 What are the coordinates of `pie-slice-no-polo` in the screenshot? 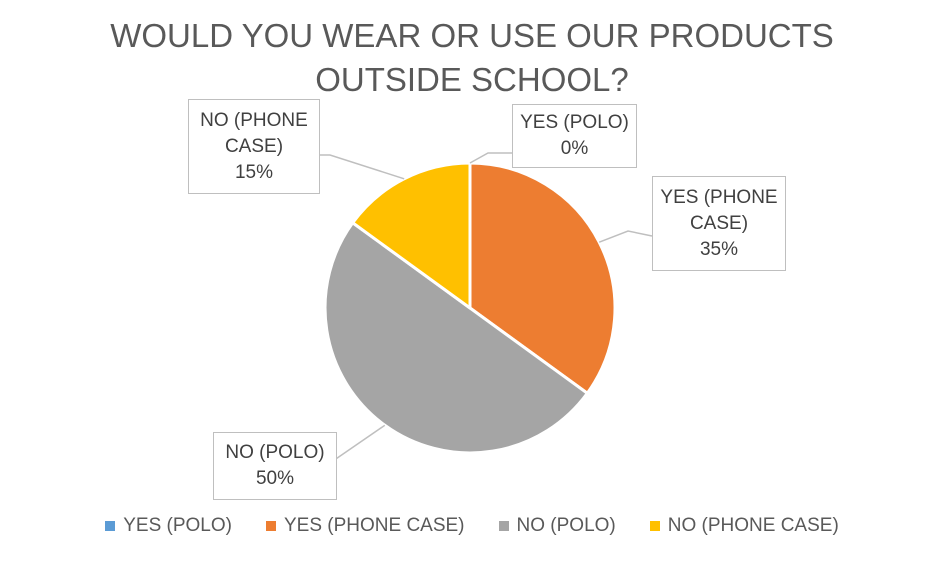 It's located at (456, 338).